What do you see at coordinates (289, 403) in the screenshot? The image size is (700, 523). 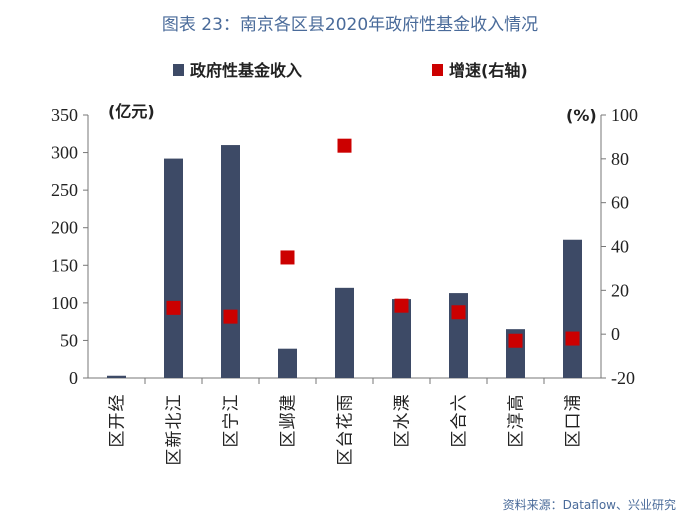 I see `category-label-char: 建` at bounding box center [289, 403].